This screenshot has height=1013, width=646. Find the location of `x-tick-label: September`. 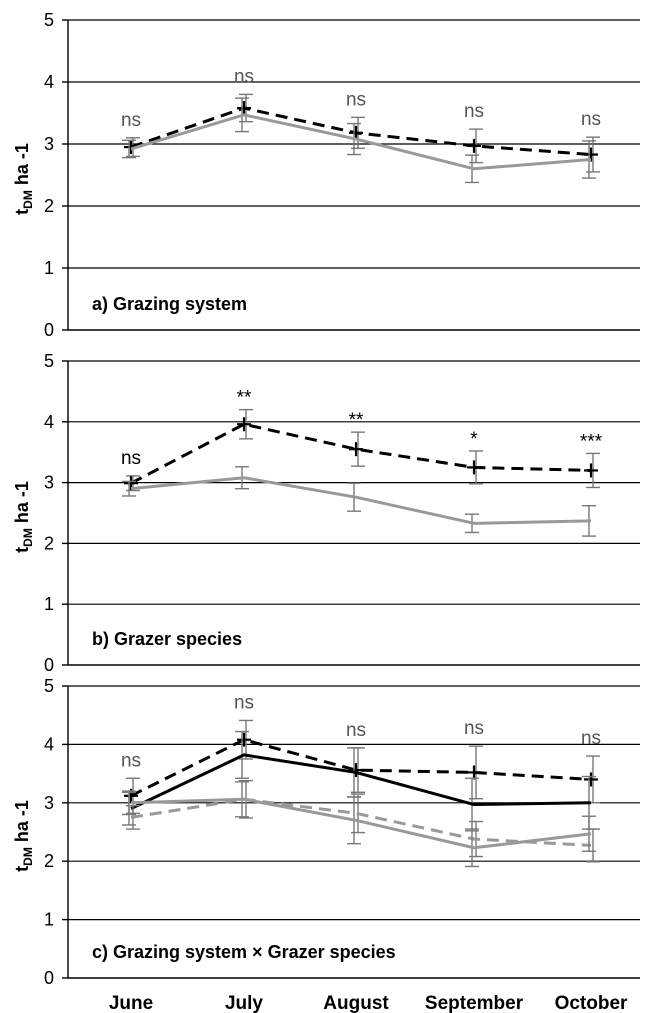

x-tick-label: September is located at coordinates (474, 1003).